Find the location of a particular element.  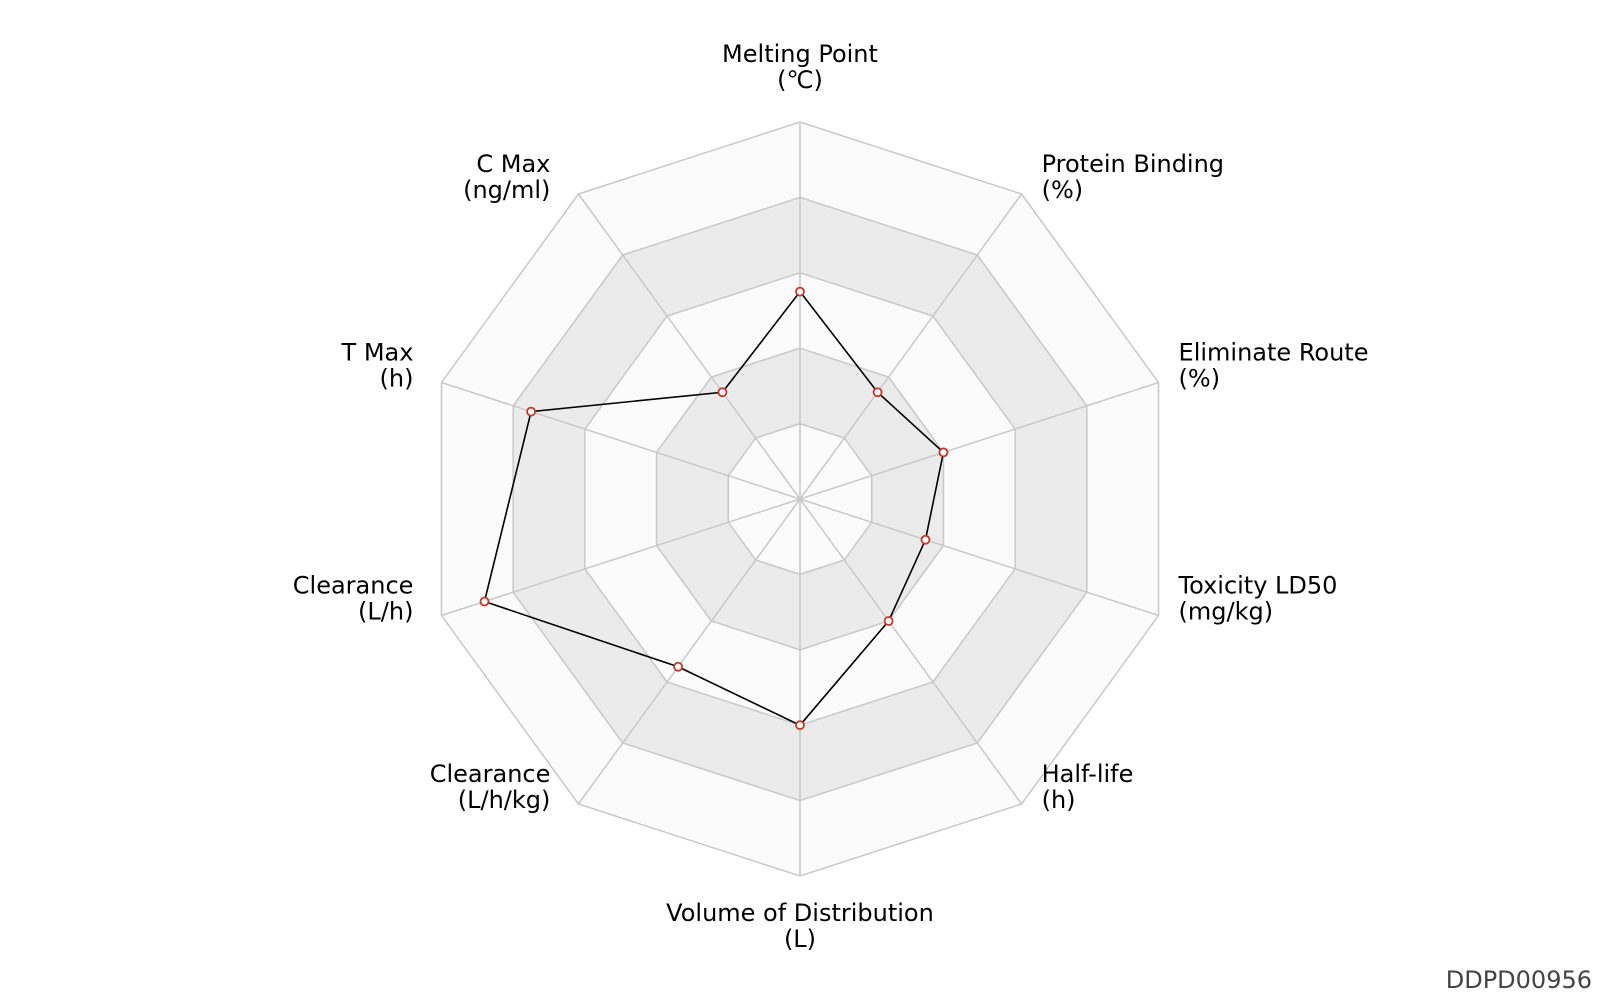

radar-series is located at coordinates (714, 508).